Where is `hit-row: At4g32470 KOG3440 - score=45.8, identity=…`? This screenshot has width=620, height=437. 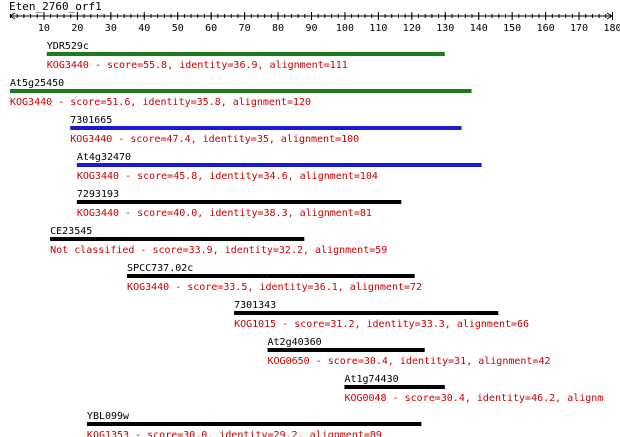 hit-row: At4g32470 KOG3440 - score=45.8, identity=… is located at coordinates (279, 167).